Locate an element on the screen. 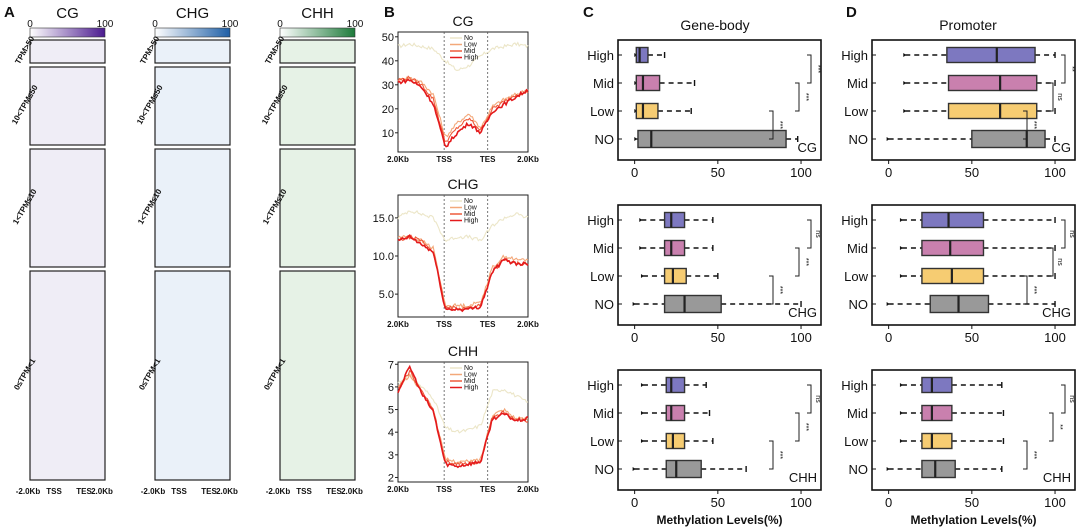 The image size is (1080, 529). metaplot-series-line-mid is located at coordinates (463, 109).